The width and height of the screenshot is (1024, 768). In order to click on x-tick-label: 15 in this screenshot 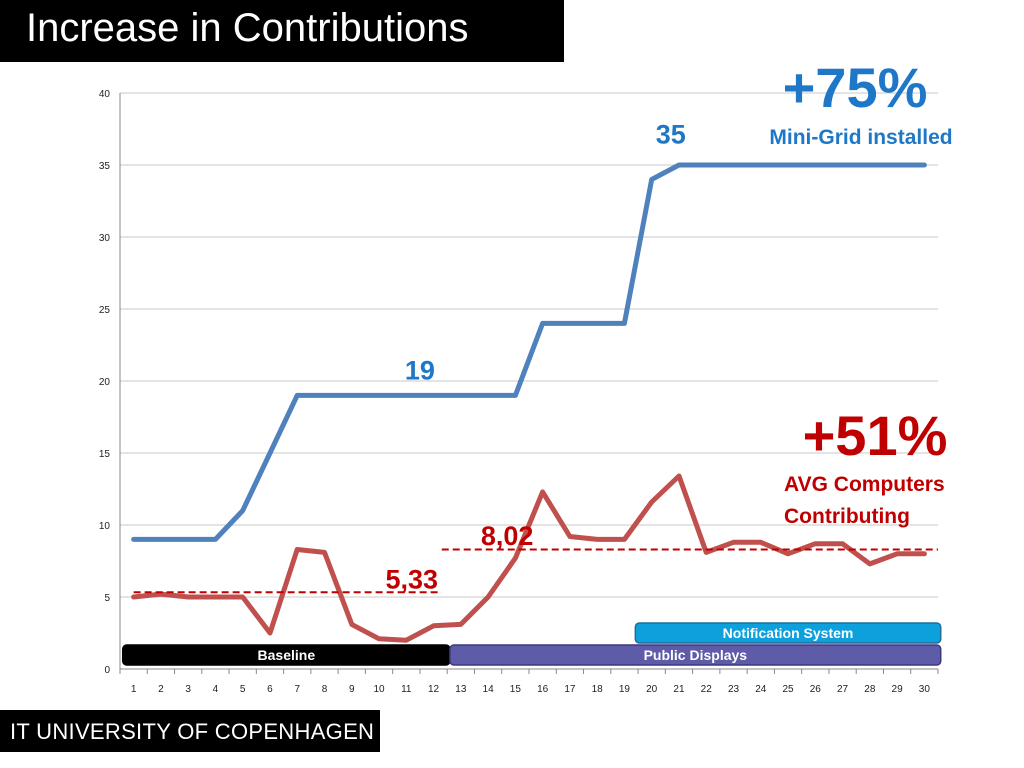, I will do `click(516, 689)`.